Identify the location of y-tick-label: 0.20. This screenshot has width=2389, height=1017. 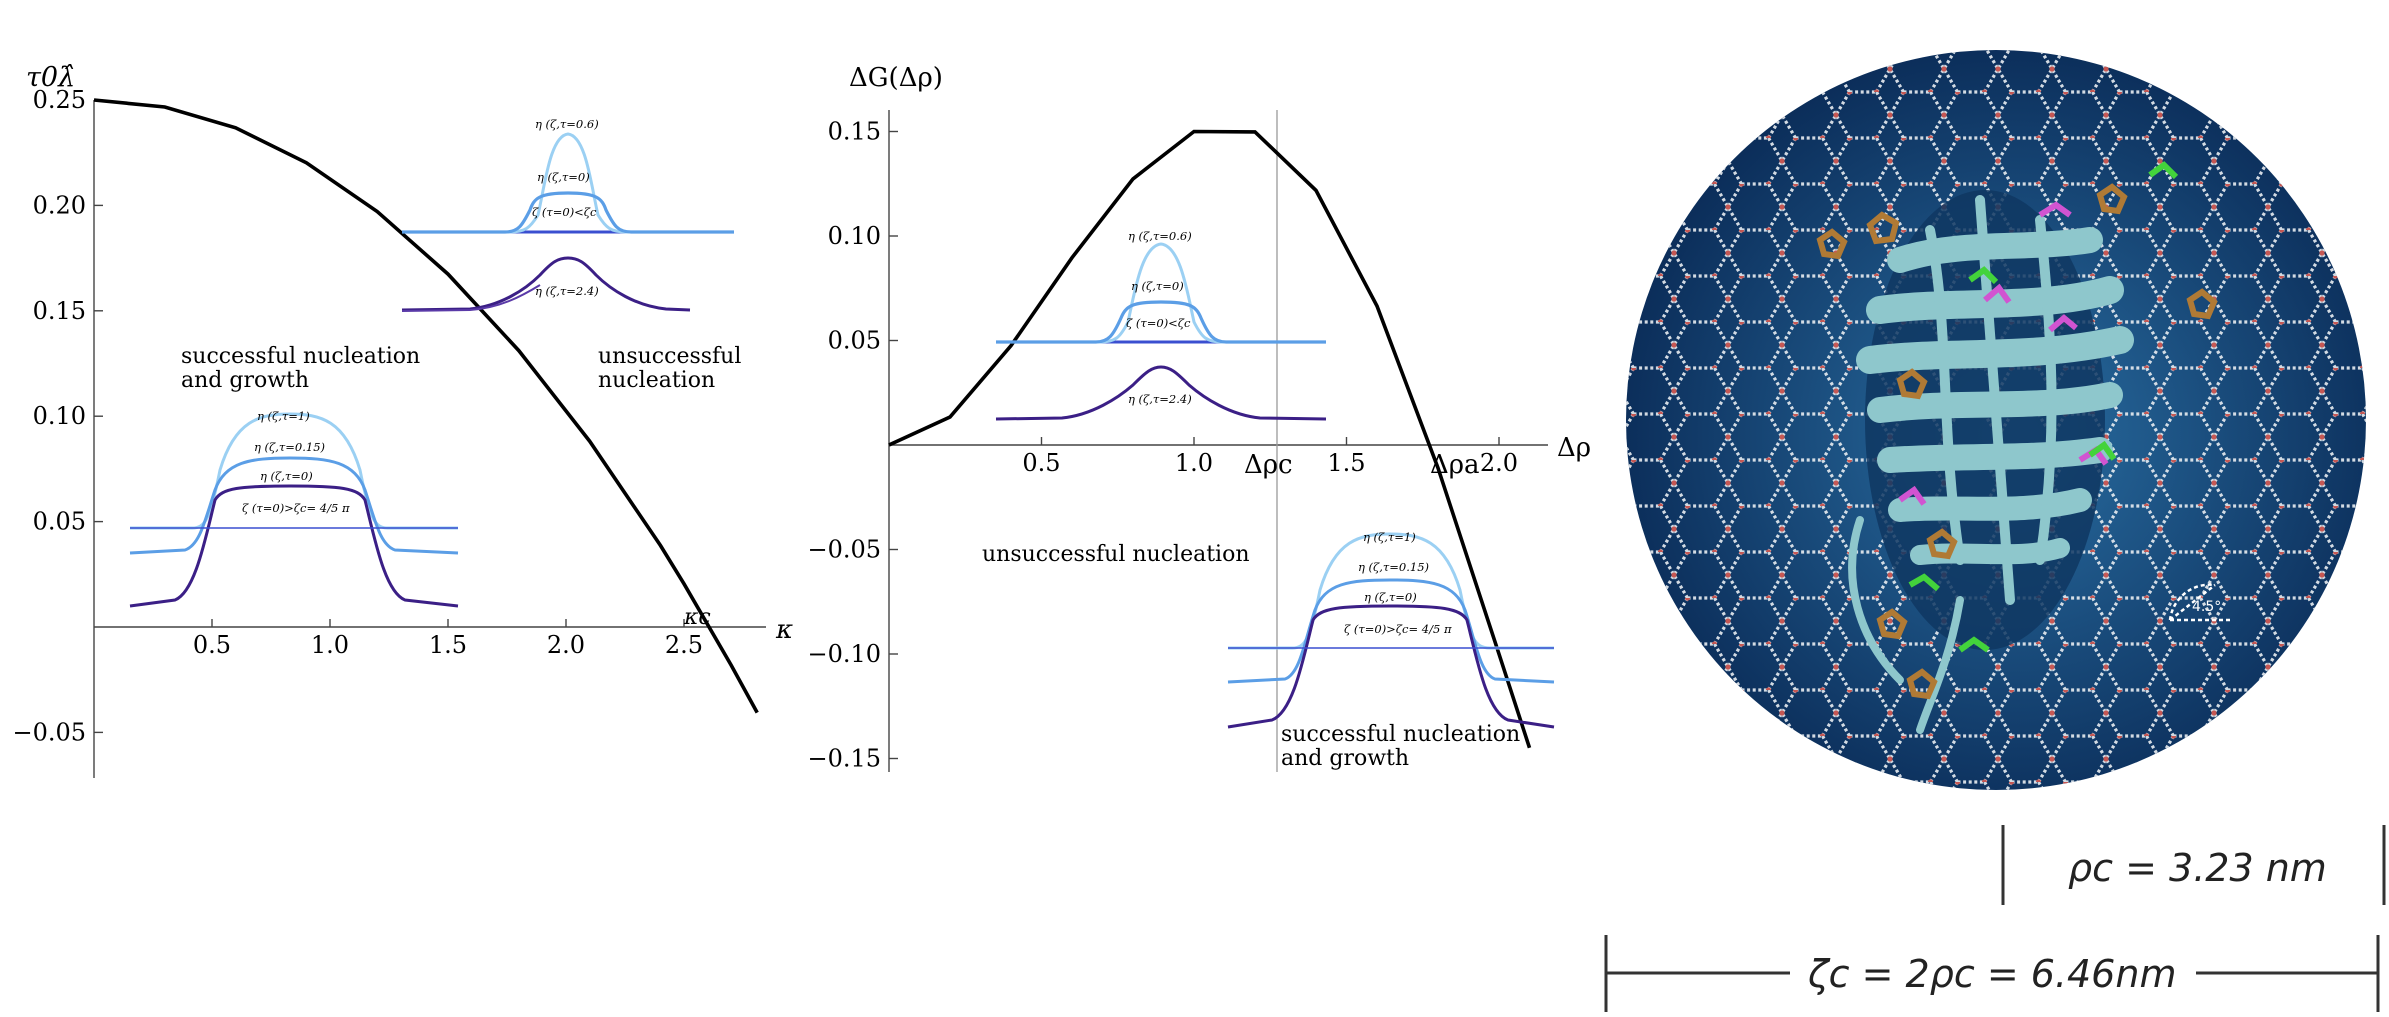
(59, 205).